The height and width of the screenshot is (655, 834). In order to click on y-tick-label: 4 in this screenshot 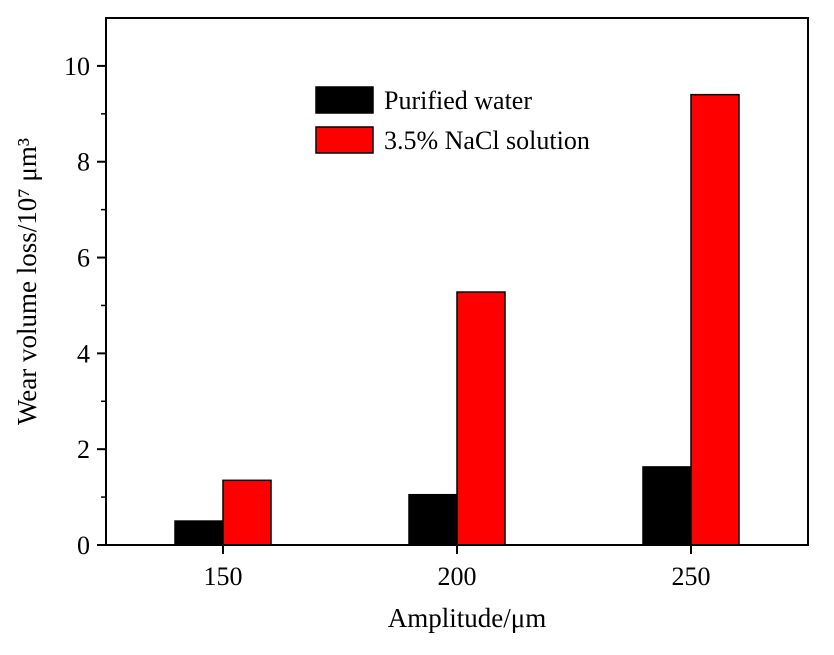, I will do `click(83, 353)`.